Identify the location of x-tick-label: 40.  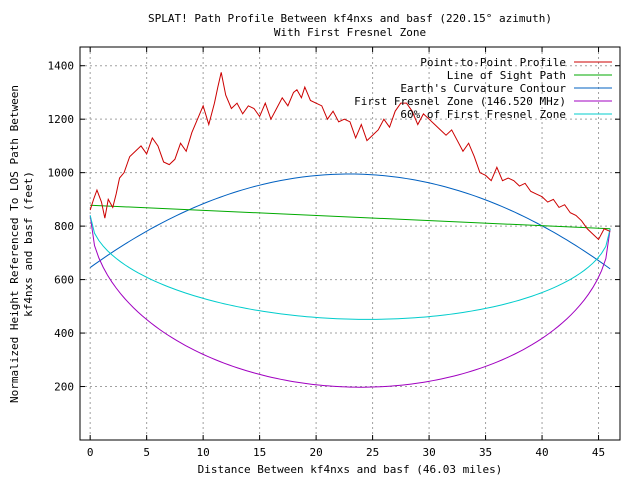
(541, 452).